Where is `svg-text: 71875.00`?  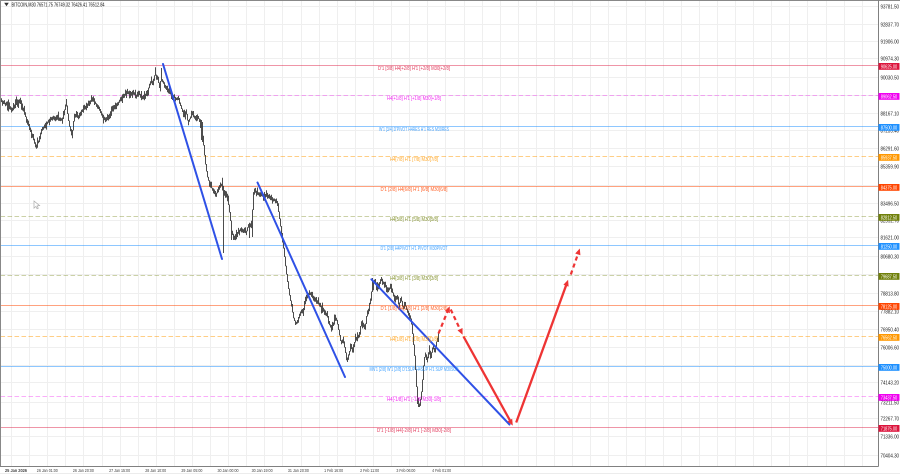 svg-text: 71875.00 is located at coordinates (889, 430).